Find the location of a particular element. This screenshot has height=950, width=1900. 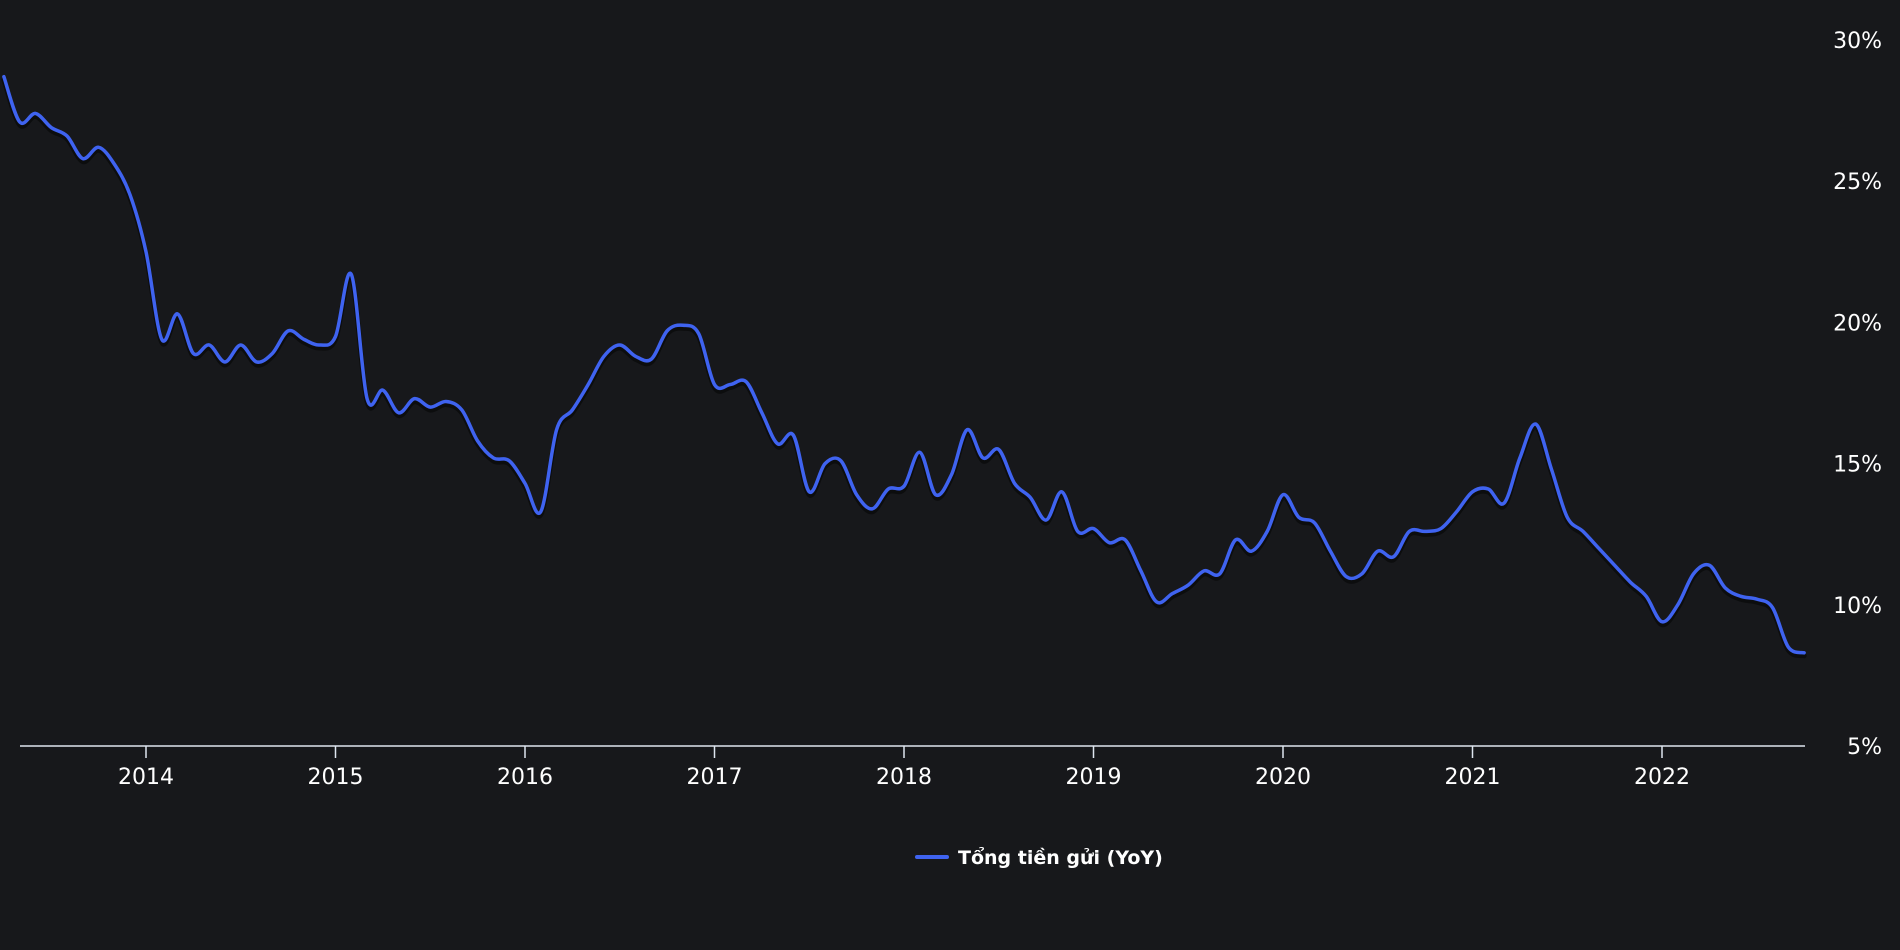

x-tick-label: 2015 is located at coordinates (336, 777).